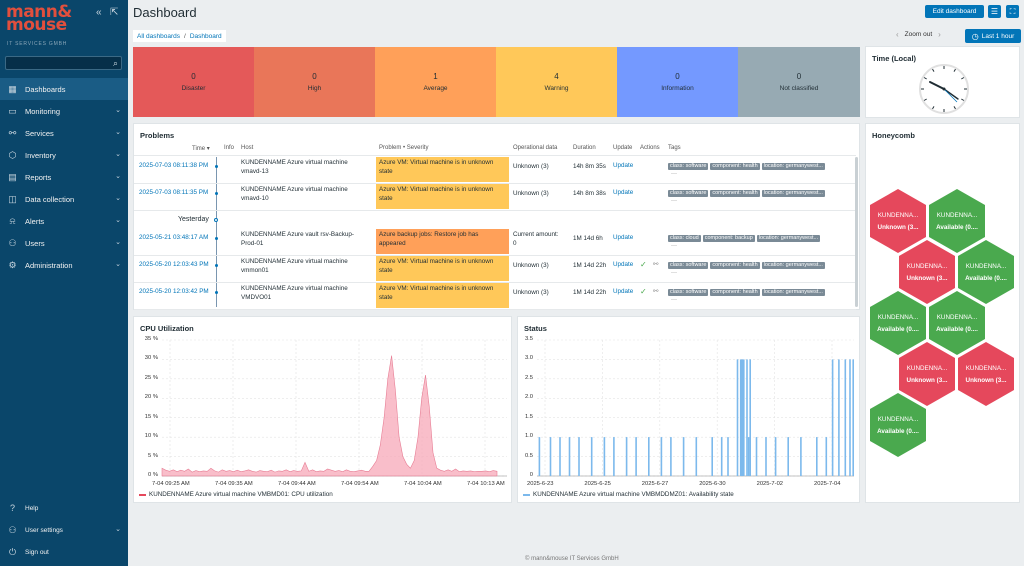 The height and width of the screenshot is (566, 1024). Describe the element at coordinates (114, 12) in the screenshot. I see `kiosk-mode-icon: ⇱` at that location.